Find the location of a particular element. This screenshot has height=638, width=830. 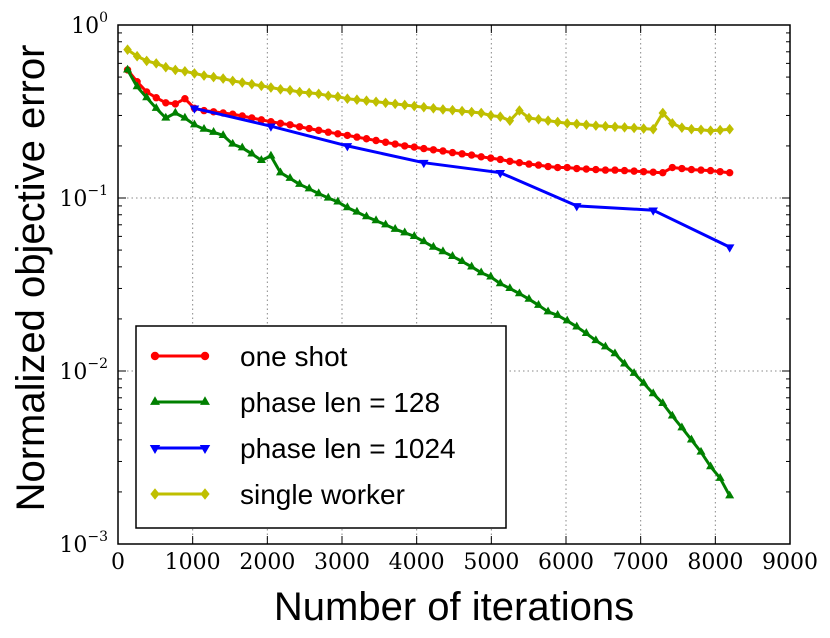

x-tick-label: 2000 is located at coordinates (267, 562).